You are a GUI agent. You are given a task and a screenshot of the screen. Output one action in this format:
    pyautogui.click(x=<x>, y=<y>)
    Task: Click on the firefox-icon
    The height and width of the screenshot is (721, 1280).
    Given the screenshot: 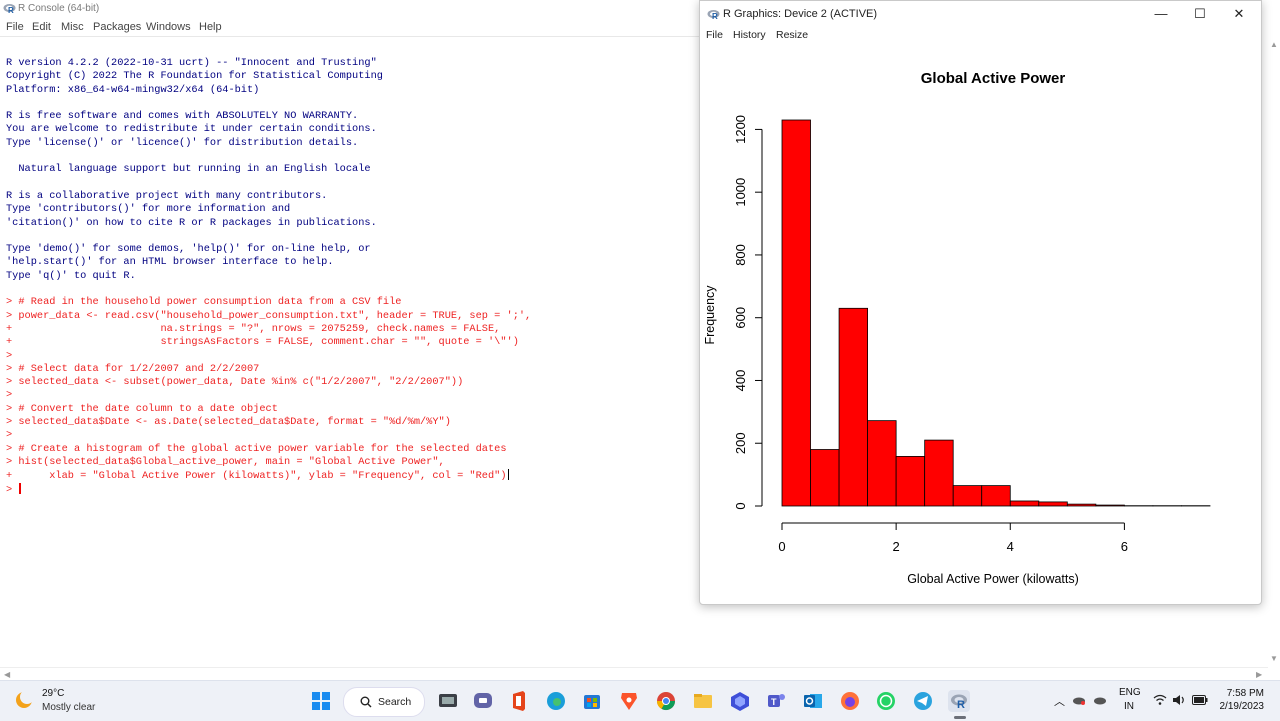 What is the action you would take?
    pyautogui.click(x=850, y=701)
    